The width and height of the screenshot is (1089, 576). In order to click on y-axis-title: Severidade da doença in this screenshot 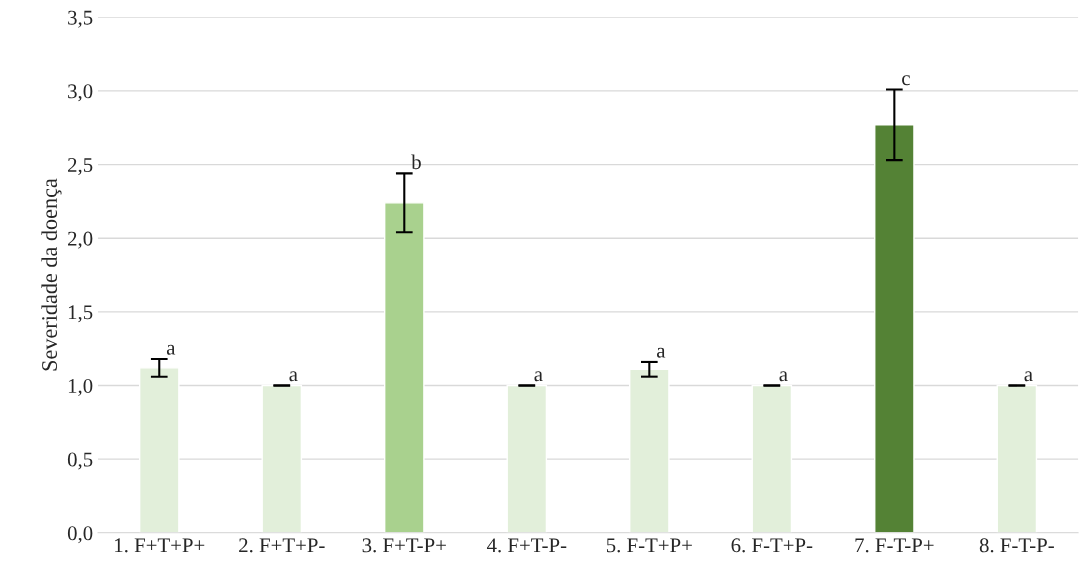, I will do `click(51, 274)`.